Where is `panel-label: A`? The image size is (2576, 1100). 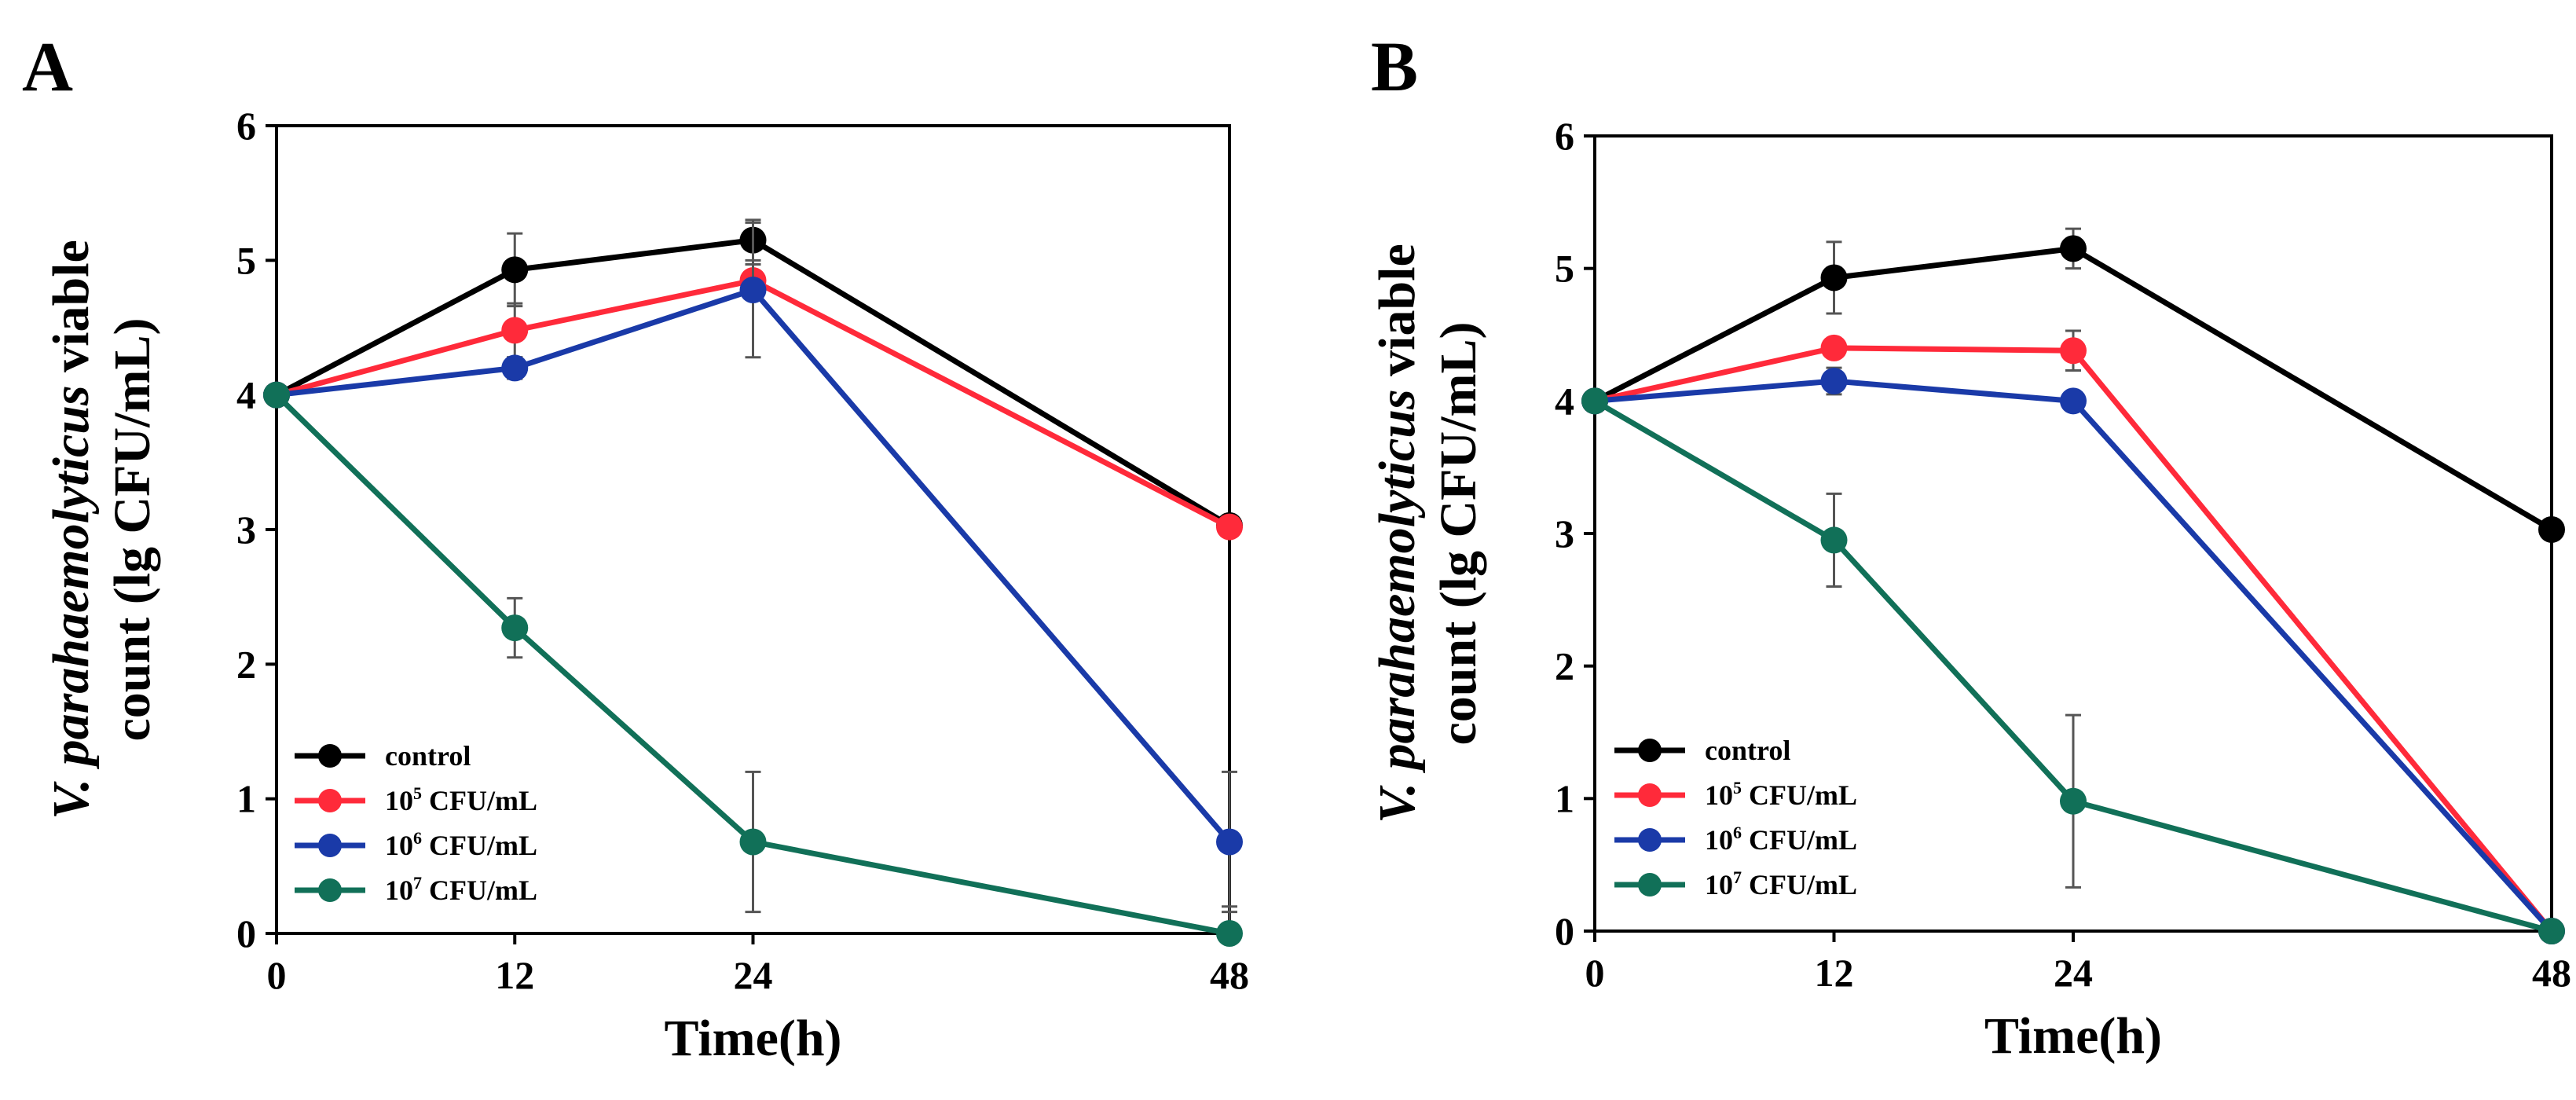 panel-label: A is located at coordinates (47, 67).